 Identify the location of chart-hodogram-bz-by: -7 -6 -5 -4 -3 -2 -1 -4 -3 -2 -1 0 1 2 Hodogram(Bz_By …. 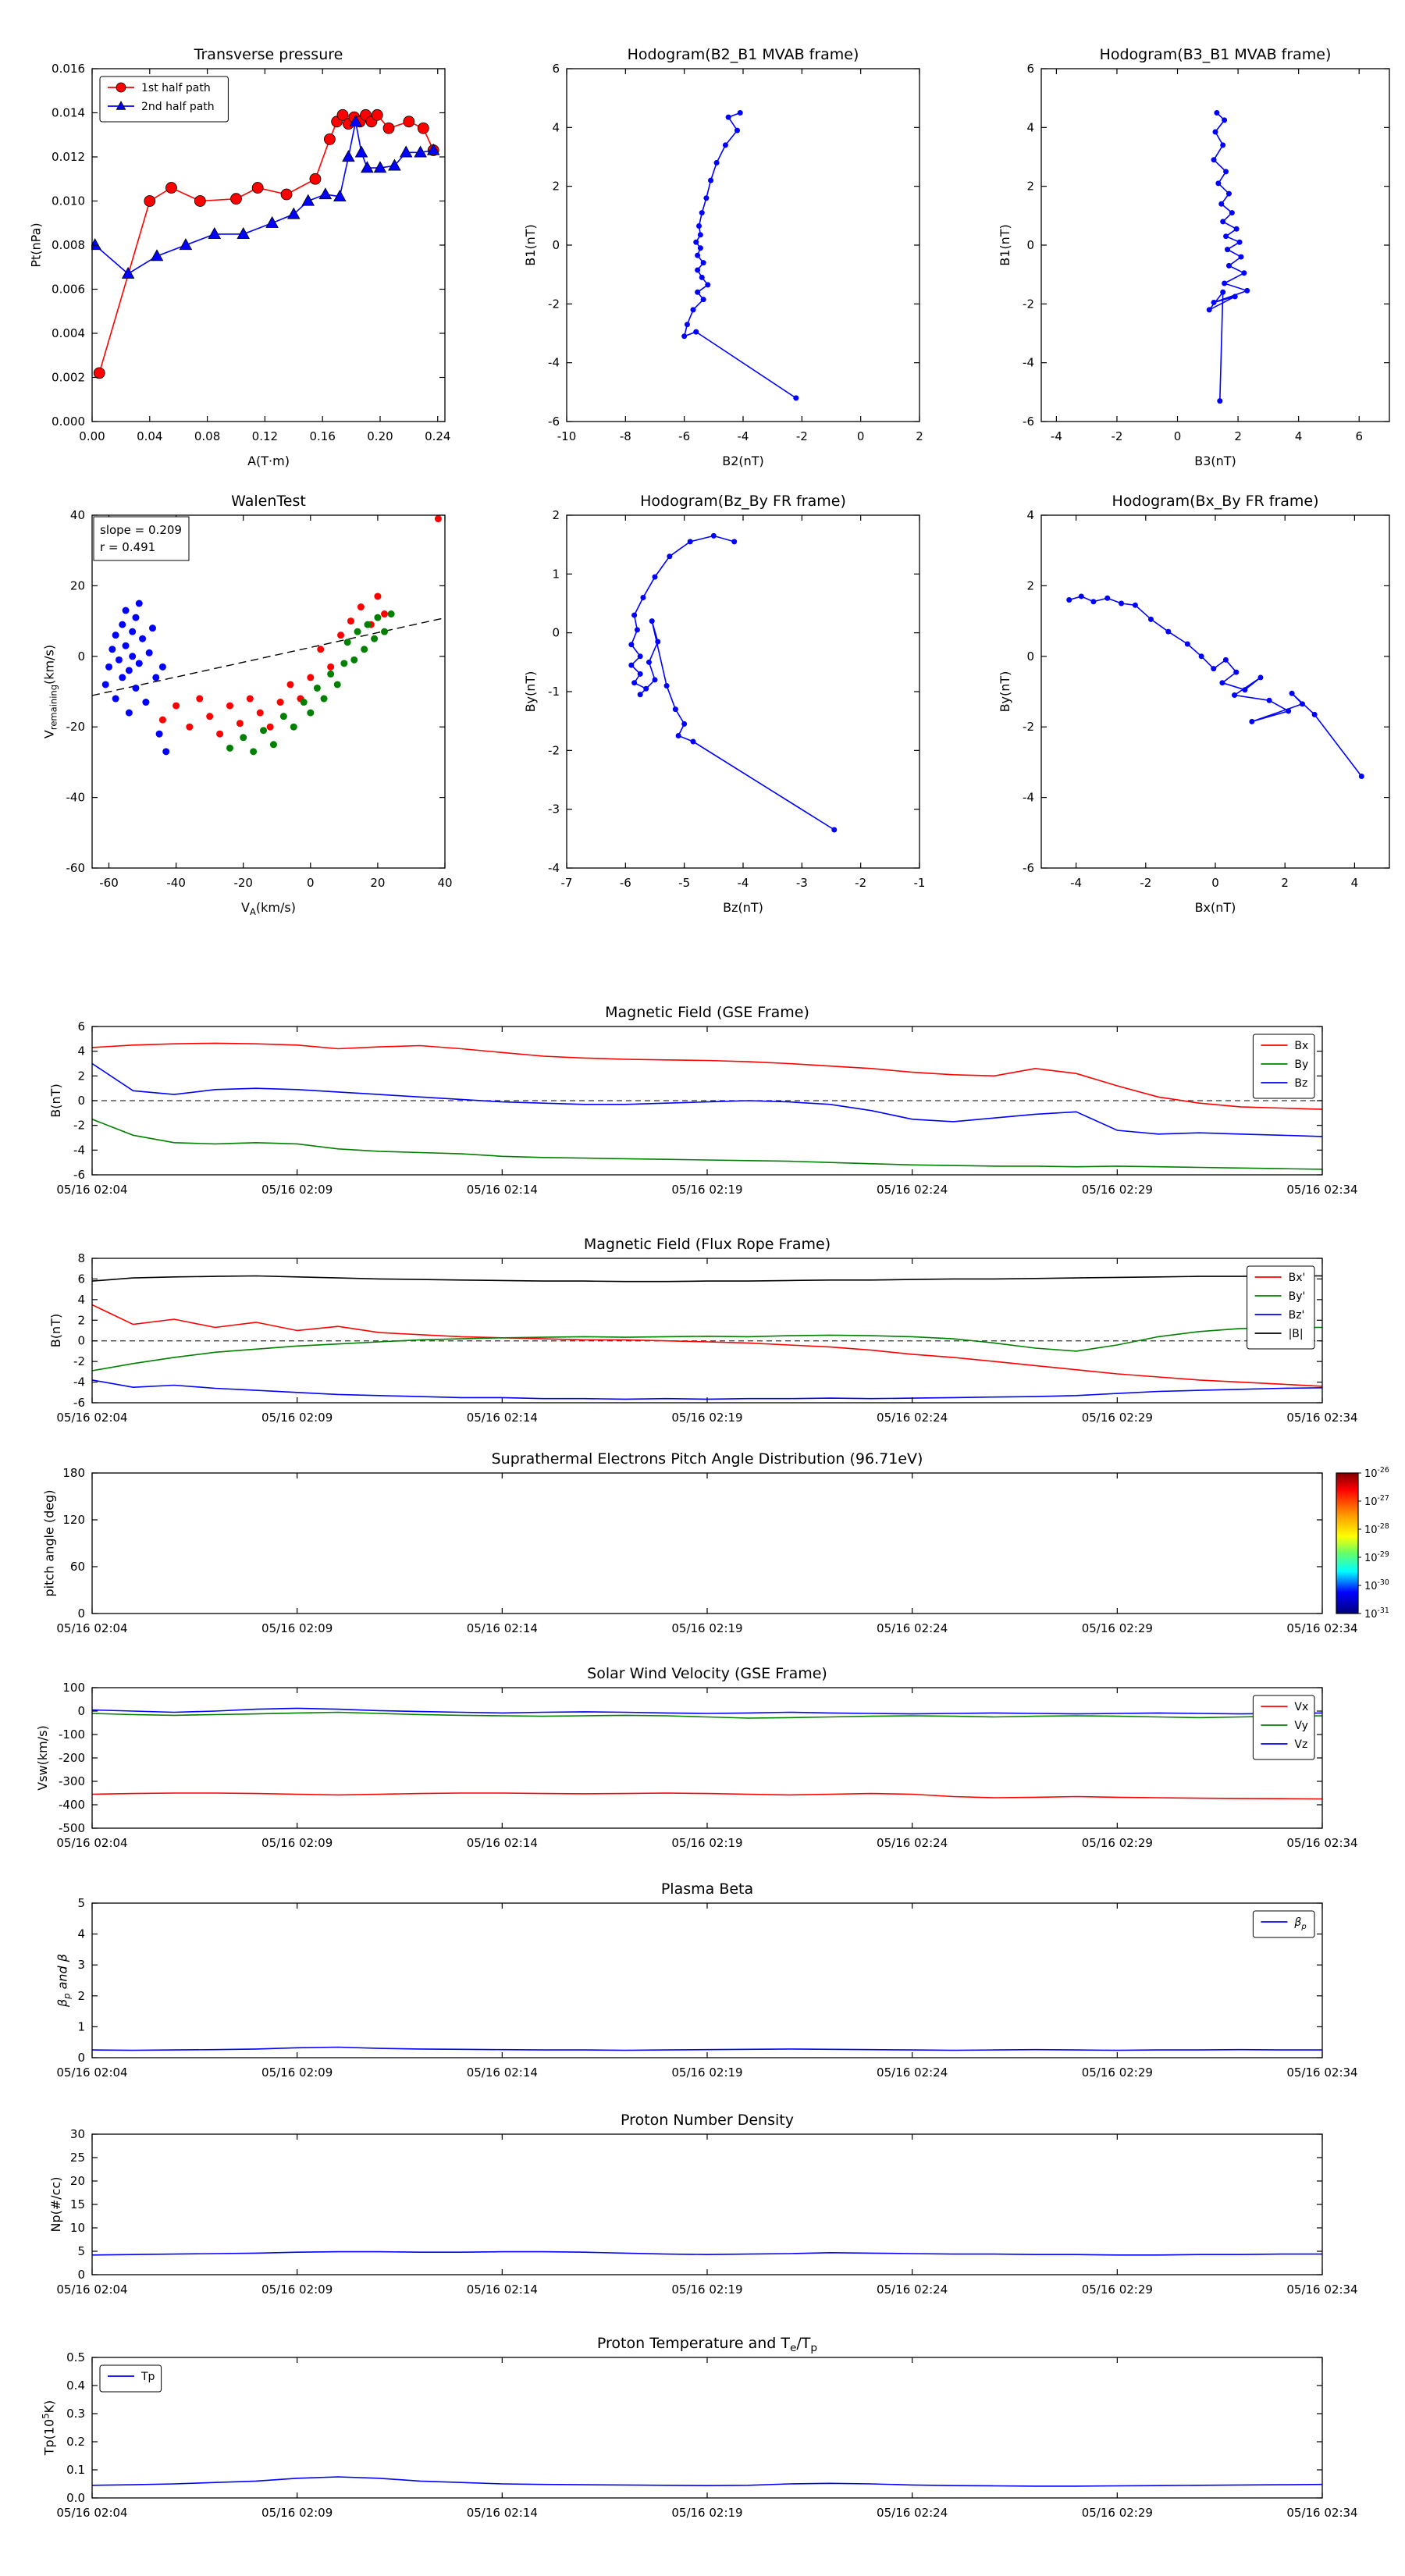
(724, 704).